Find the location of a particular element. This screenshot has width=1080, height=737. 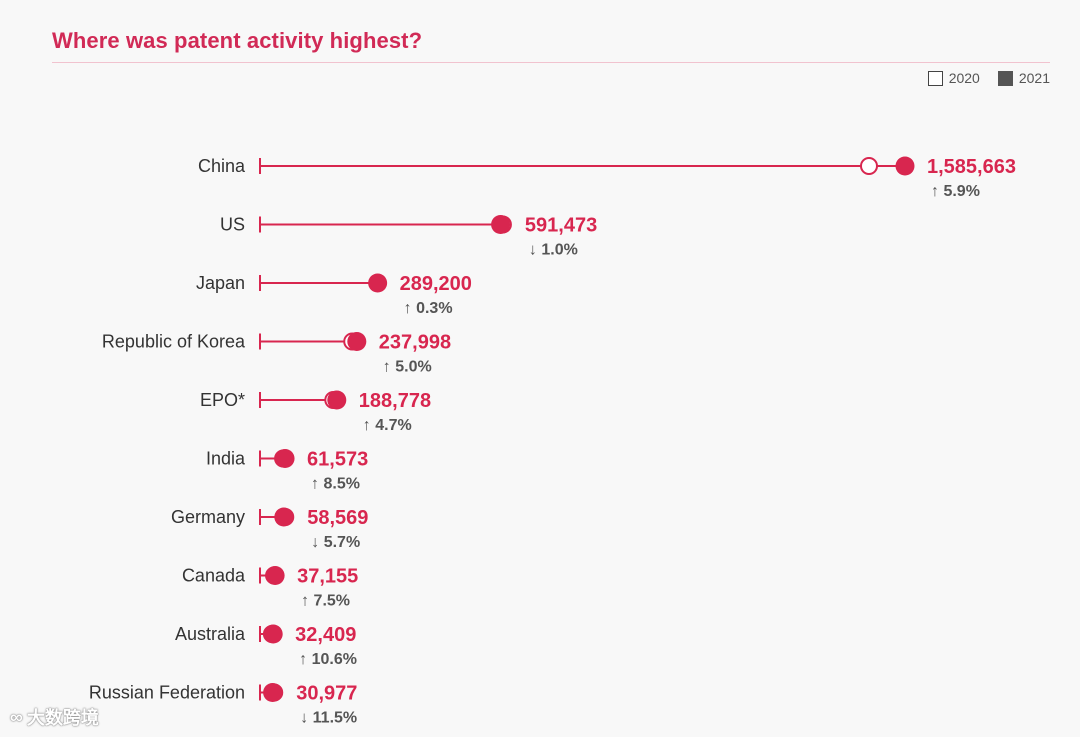

dot-2020-china is located at coordinates (868, 166).